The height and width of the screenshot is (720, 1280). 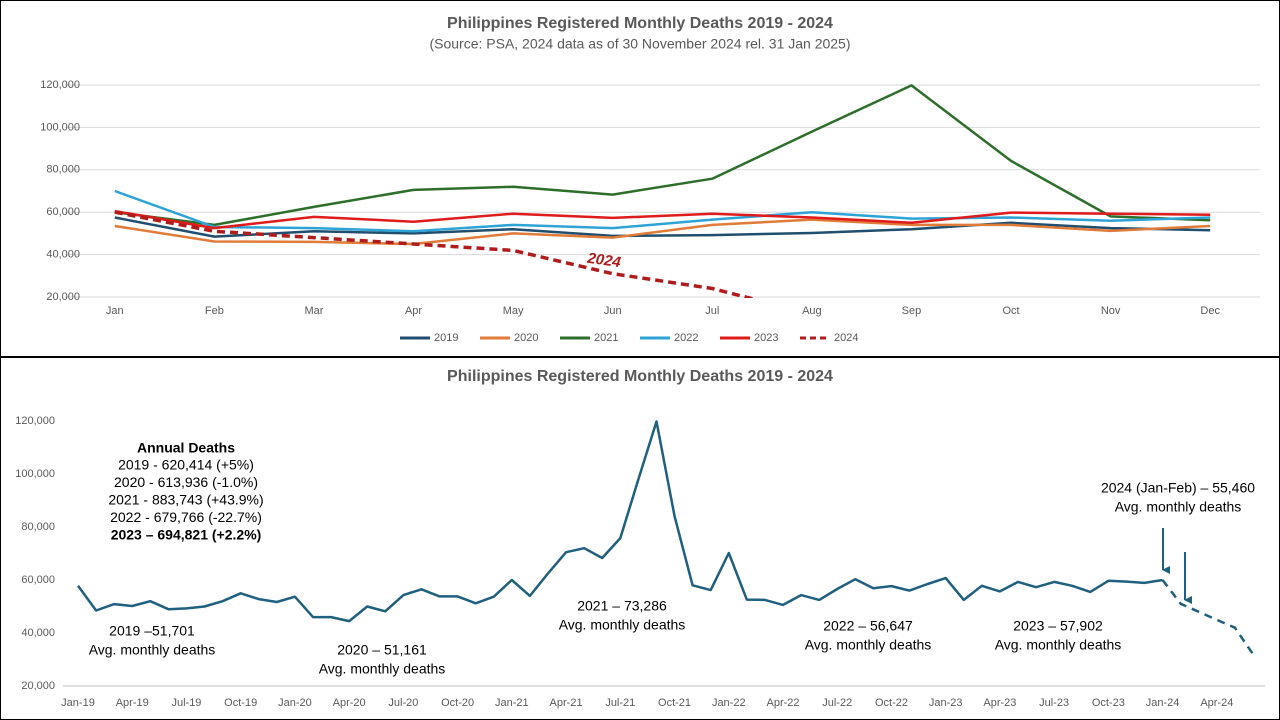 I want to click on x-tick-label: Jan-20, so click(x=295, y=703).